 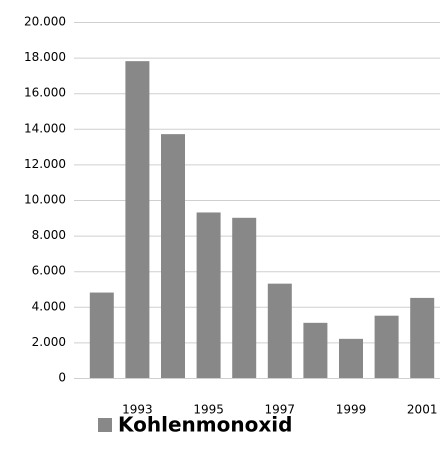 I want to click on y-tick-label: 4.000, so click(x=49, y=306).